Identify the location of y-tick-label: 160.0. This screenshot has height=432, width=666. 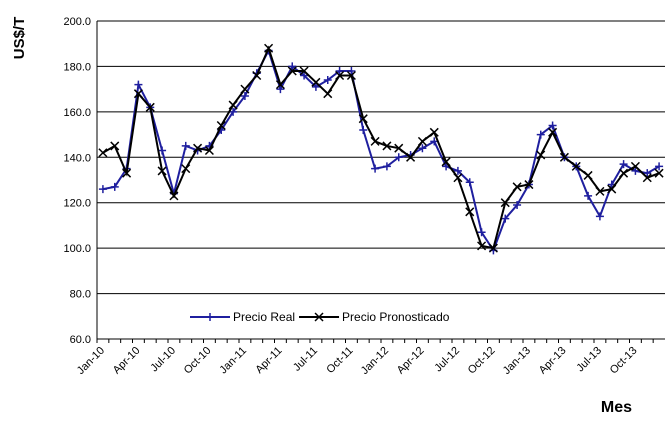
(77, 113).